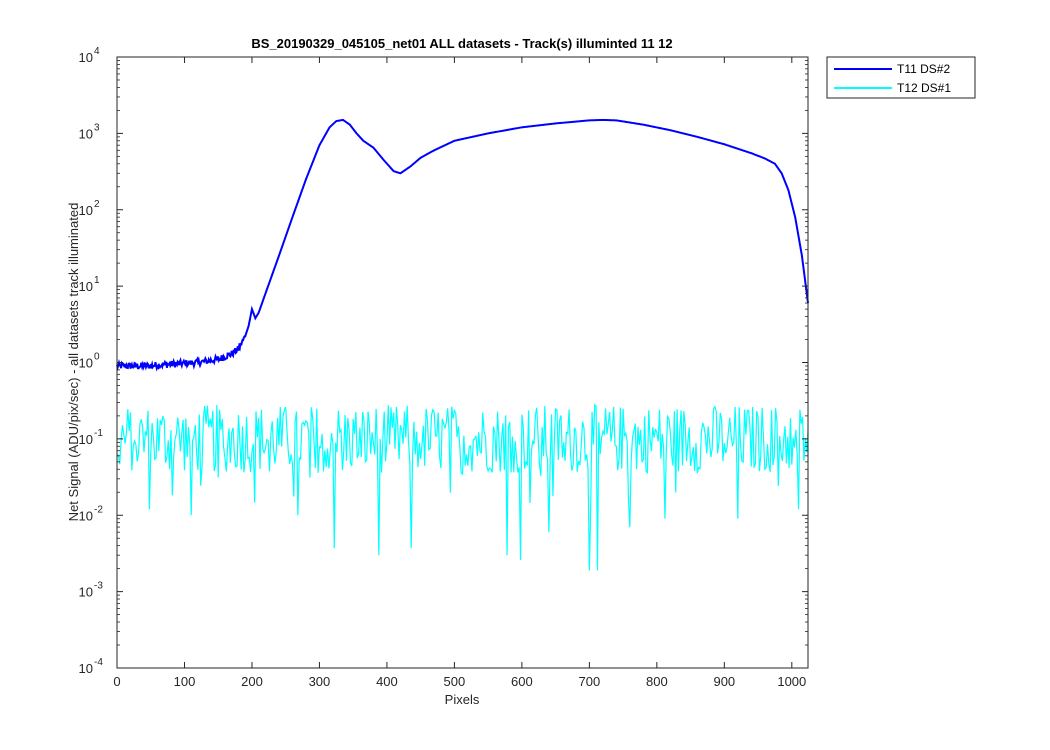 The width and height of the screenshot is (1050, 750). What do you see at coordinates (462, 487) in the screenshot?
I see `series-line-t12` at bounding box center [462, 487].